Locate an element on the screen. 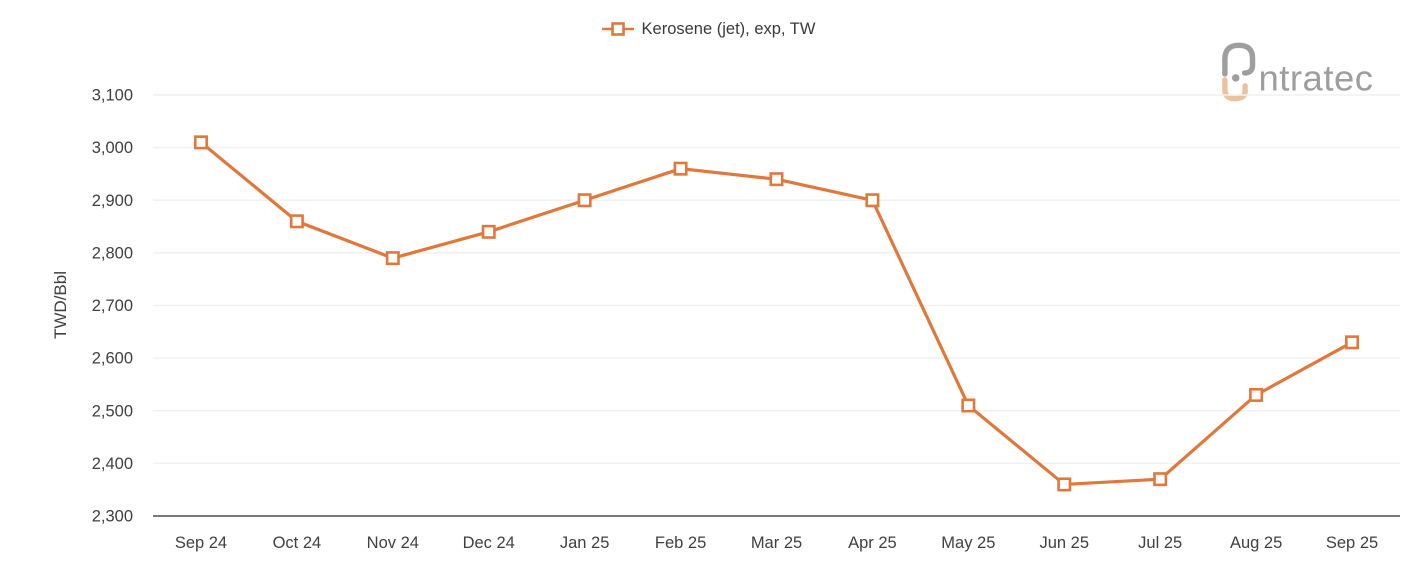 This screenshot has height=561, width=1401. series-marker-icon is located at coordinates (617, 29).